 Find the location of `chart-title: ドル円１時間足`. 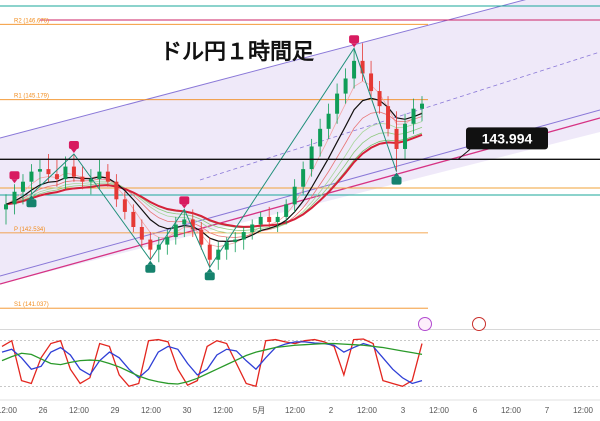

chart-title: ドル円１時間足 is located at coordinates (237, 52).